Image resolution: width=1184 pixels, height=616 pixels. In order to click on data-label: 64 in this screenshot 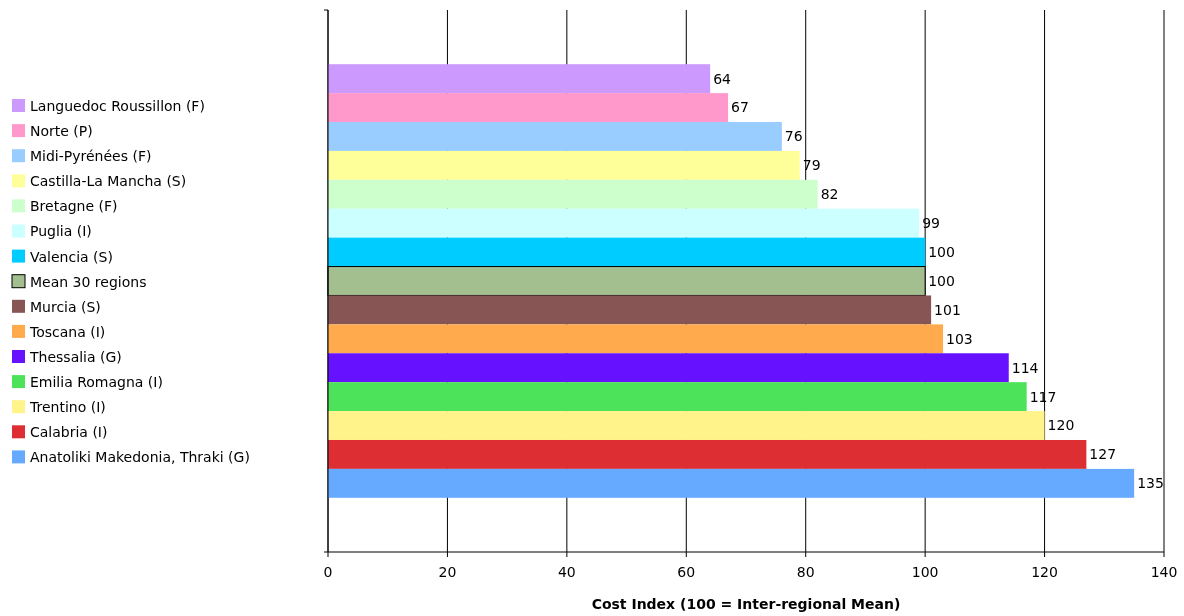, I will do `click(722, 78)`.